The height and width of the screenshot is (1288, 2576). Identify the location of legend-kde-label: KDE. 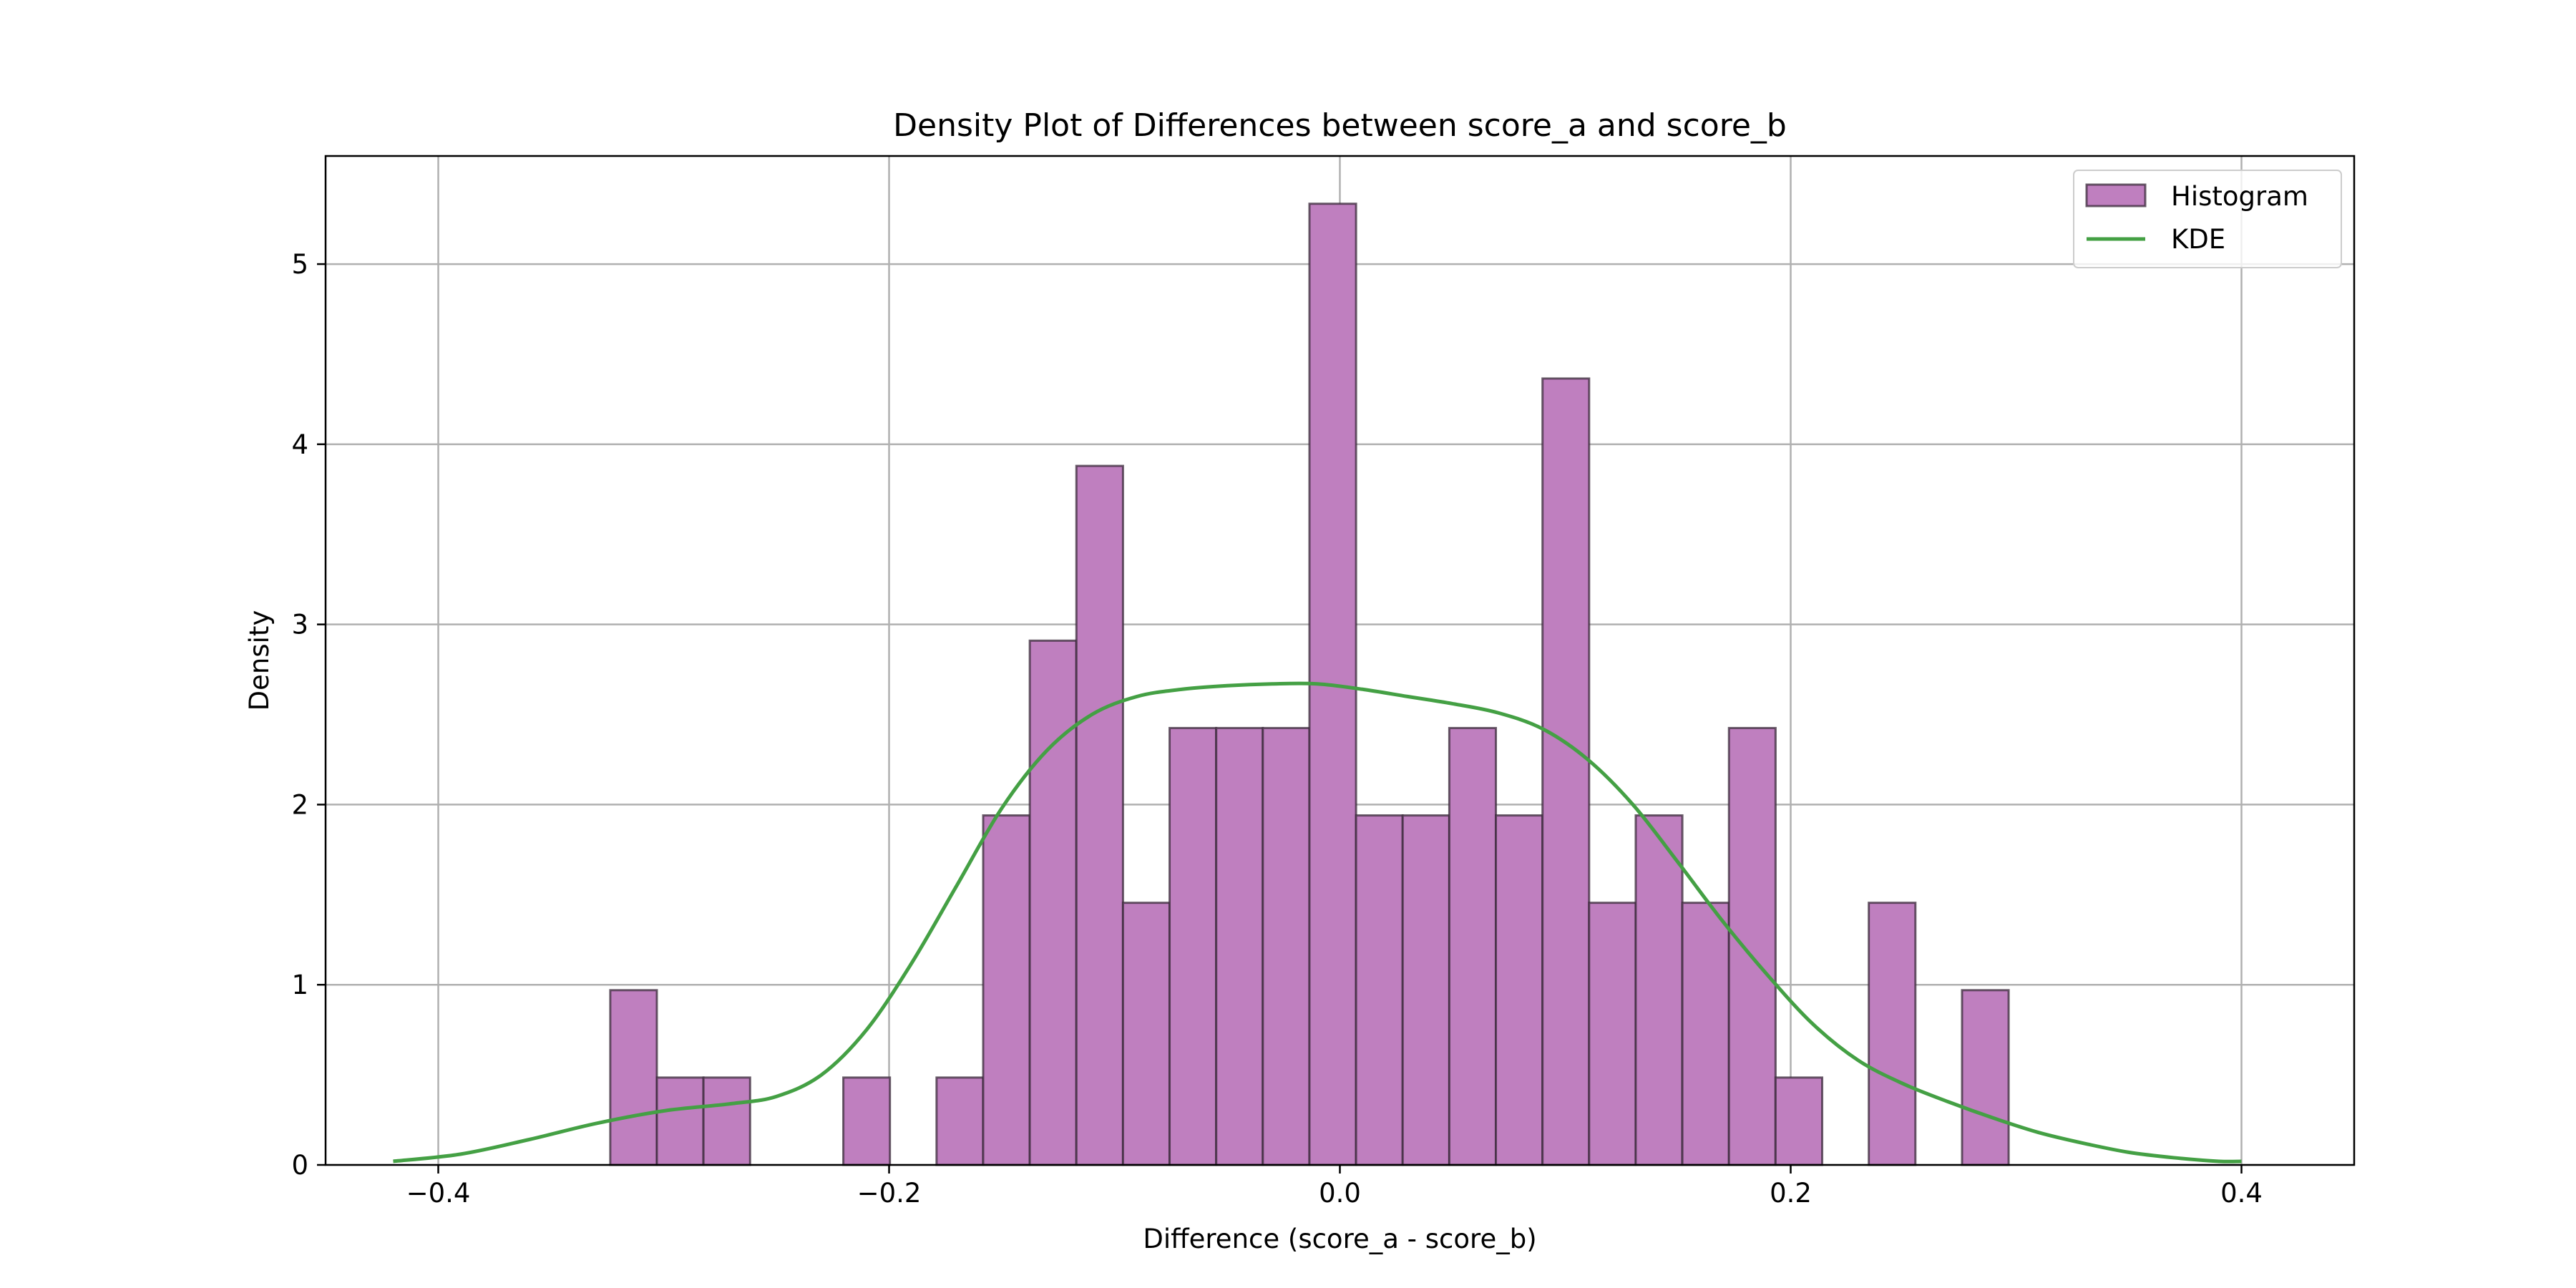
(2198, 239).